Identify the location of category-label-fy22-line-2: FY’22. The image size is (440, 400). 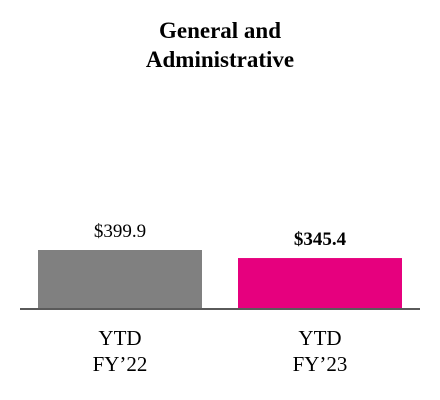
(120, 364).